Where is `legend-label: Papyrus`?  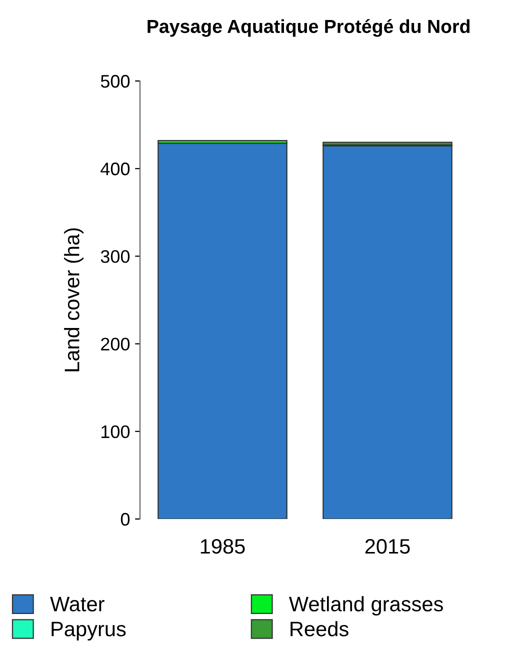 legend-label: Papyrus is located at coordinates (89, 631).